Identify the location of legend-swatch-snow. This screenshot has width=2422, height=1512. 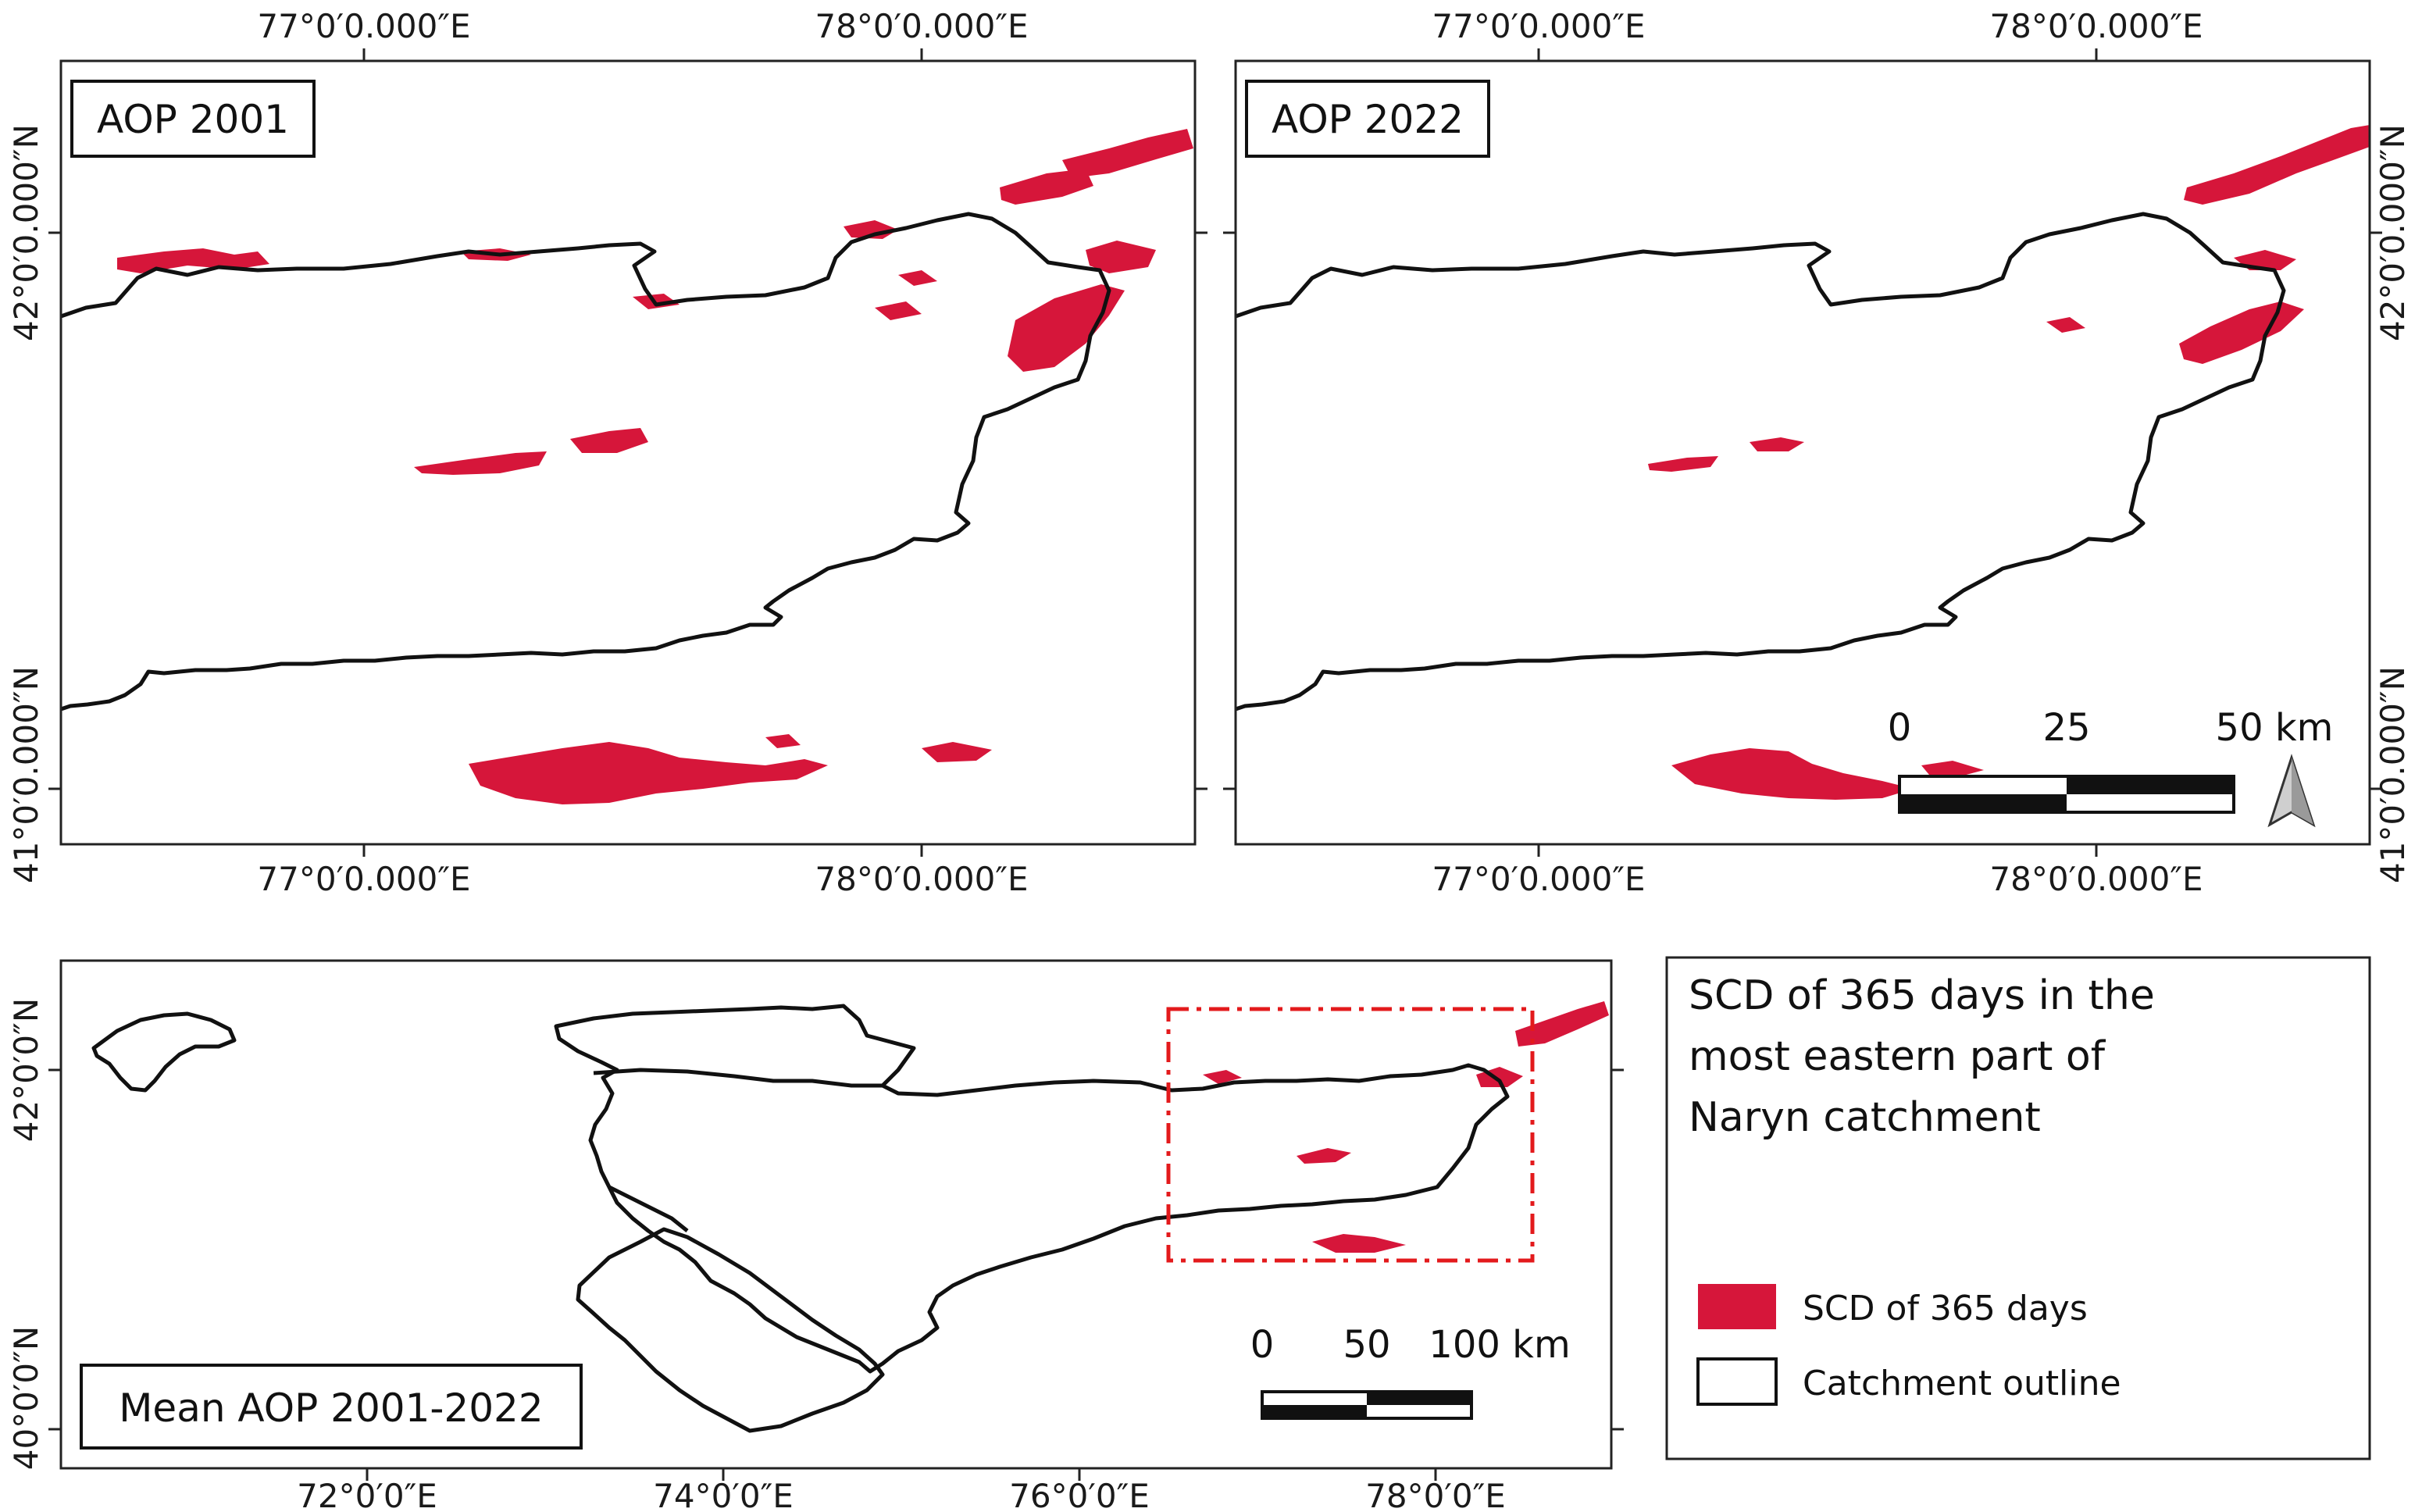
(1737, 1306).